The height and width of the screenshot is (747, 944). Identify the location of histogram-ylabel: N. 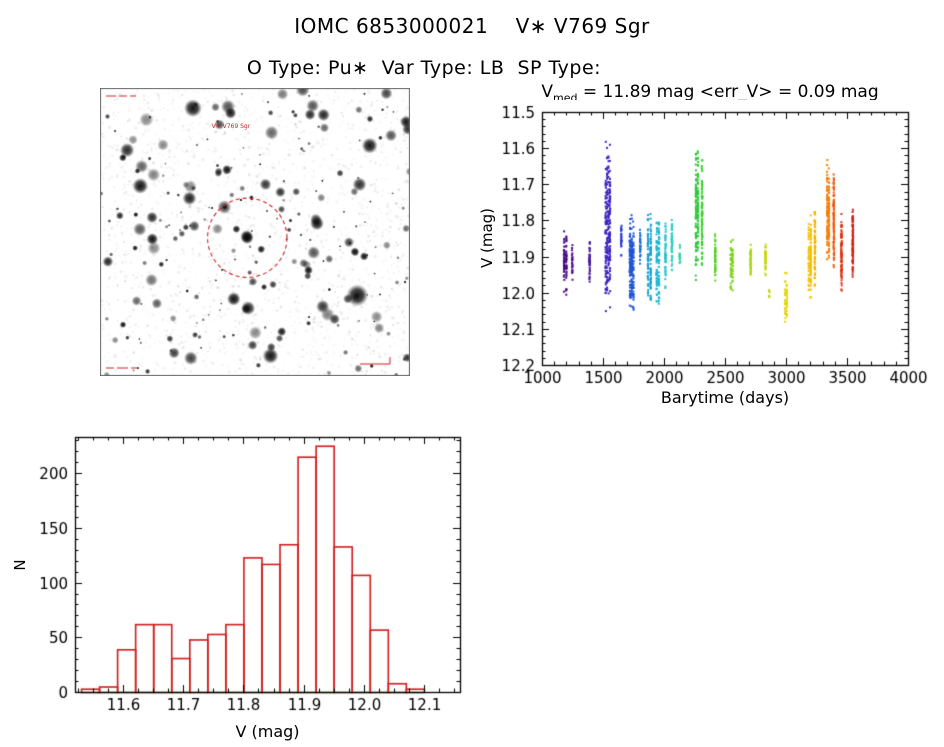
(20, 565).